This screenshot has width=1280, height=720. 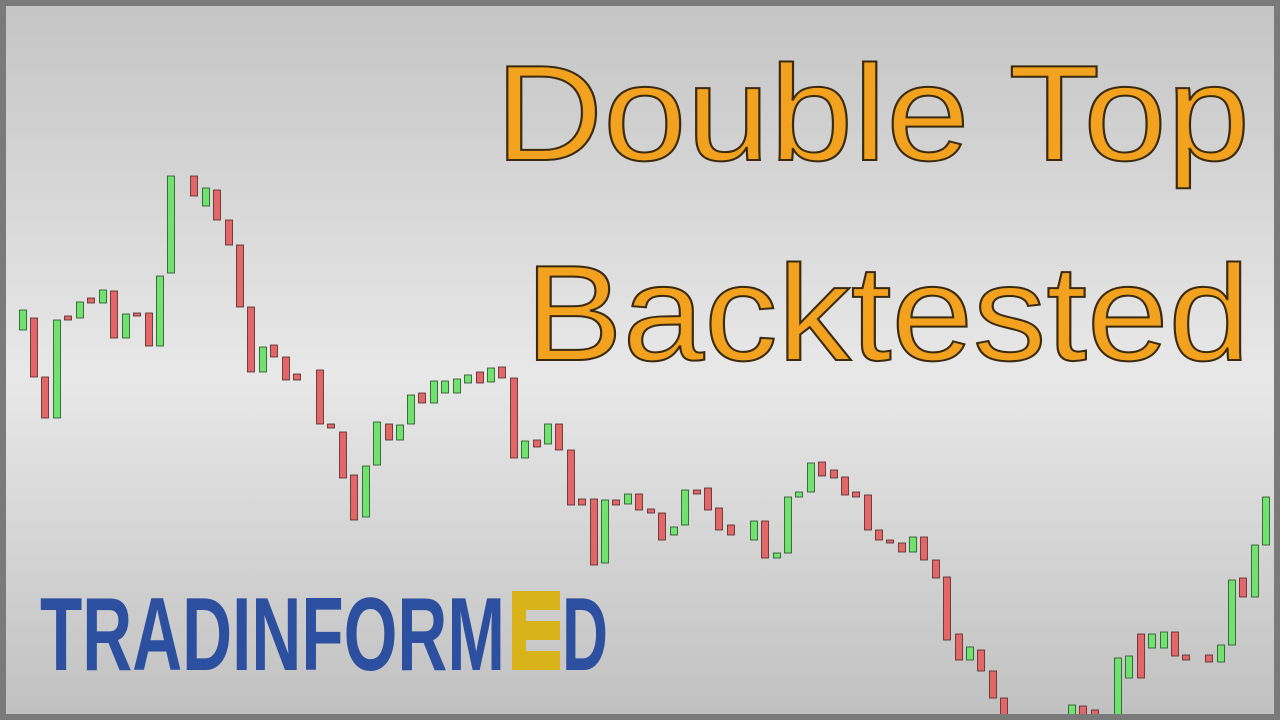 I want to click on logo-text: TRADINFORM, so click(x=272, y=635).